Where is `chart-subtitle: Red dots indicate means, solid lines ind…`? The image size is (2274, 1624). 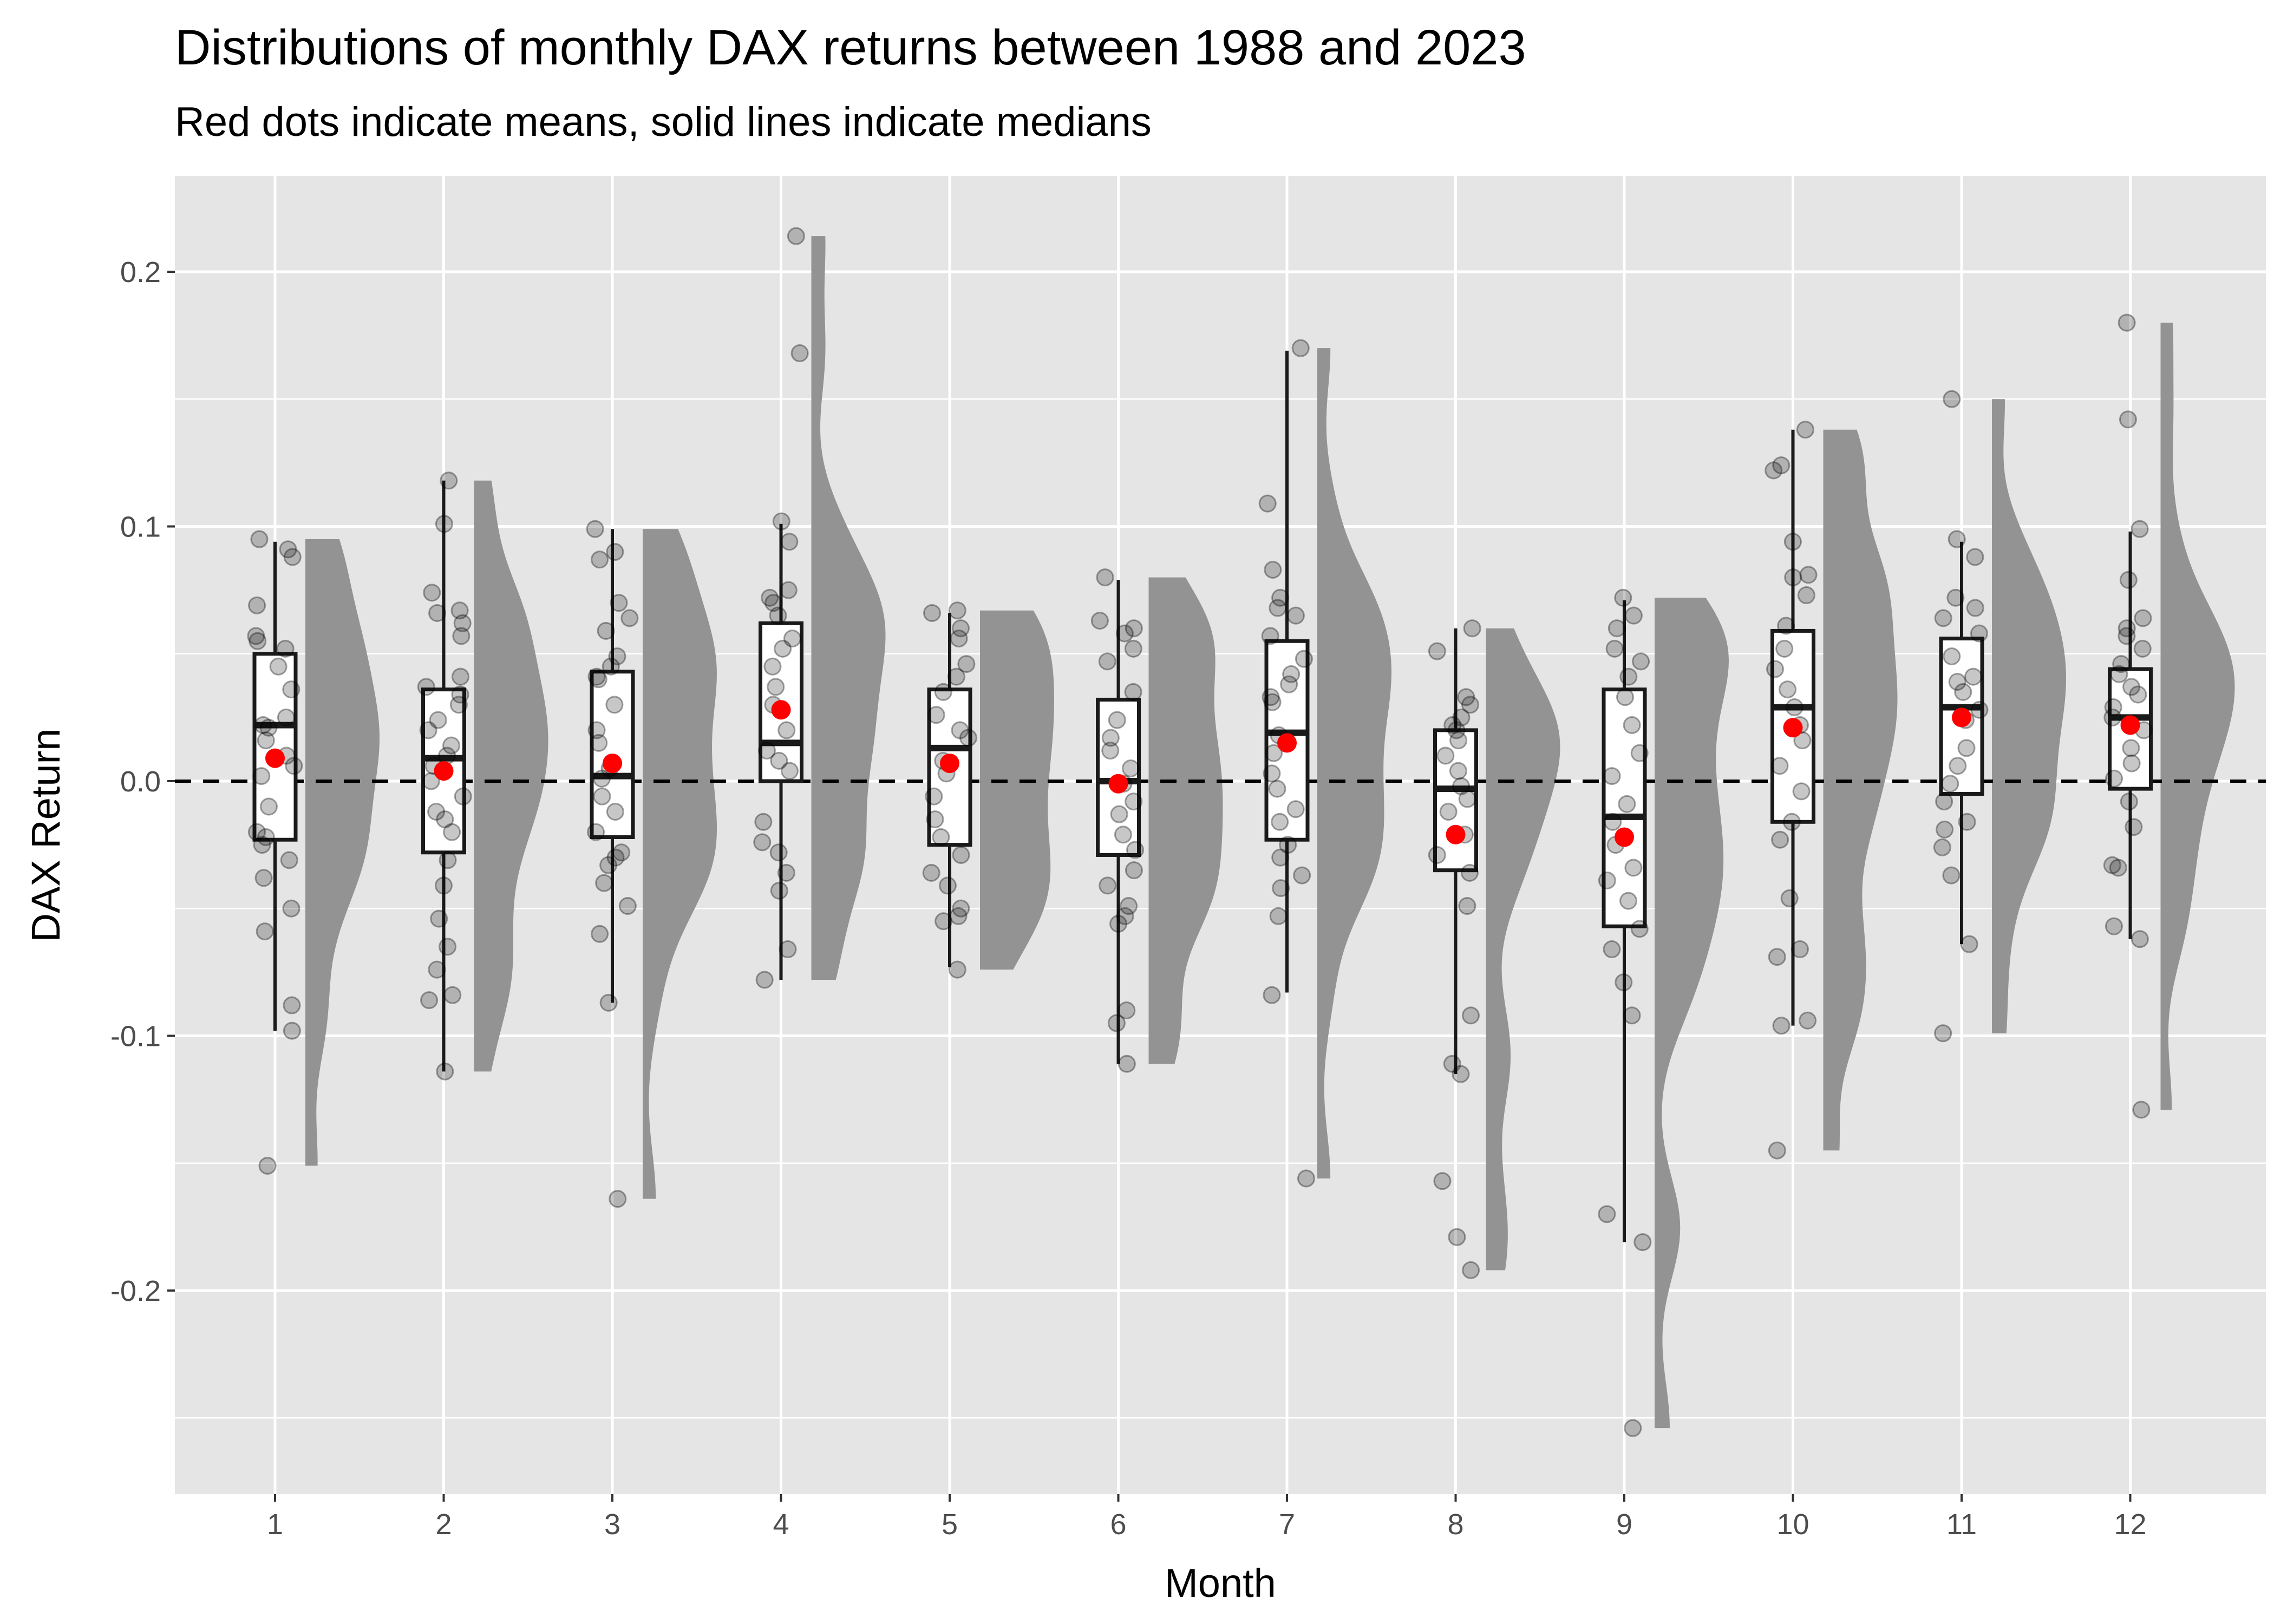
chart-subtitle: Red dots indicate means, solid lines ind… is located at coordinates (663, 122).